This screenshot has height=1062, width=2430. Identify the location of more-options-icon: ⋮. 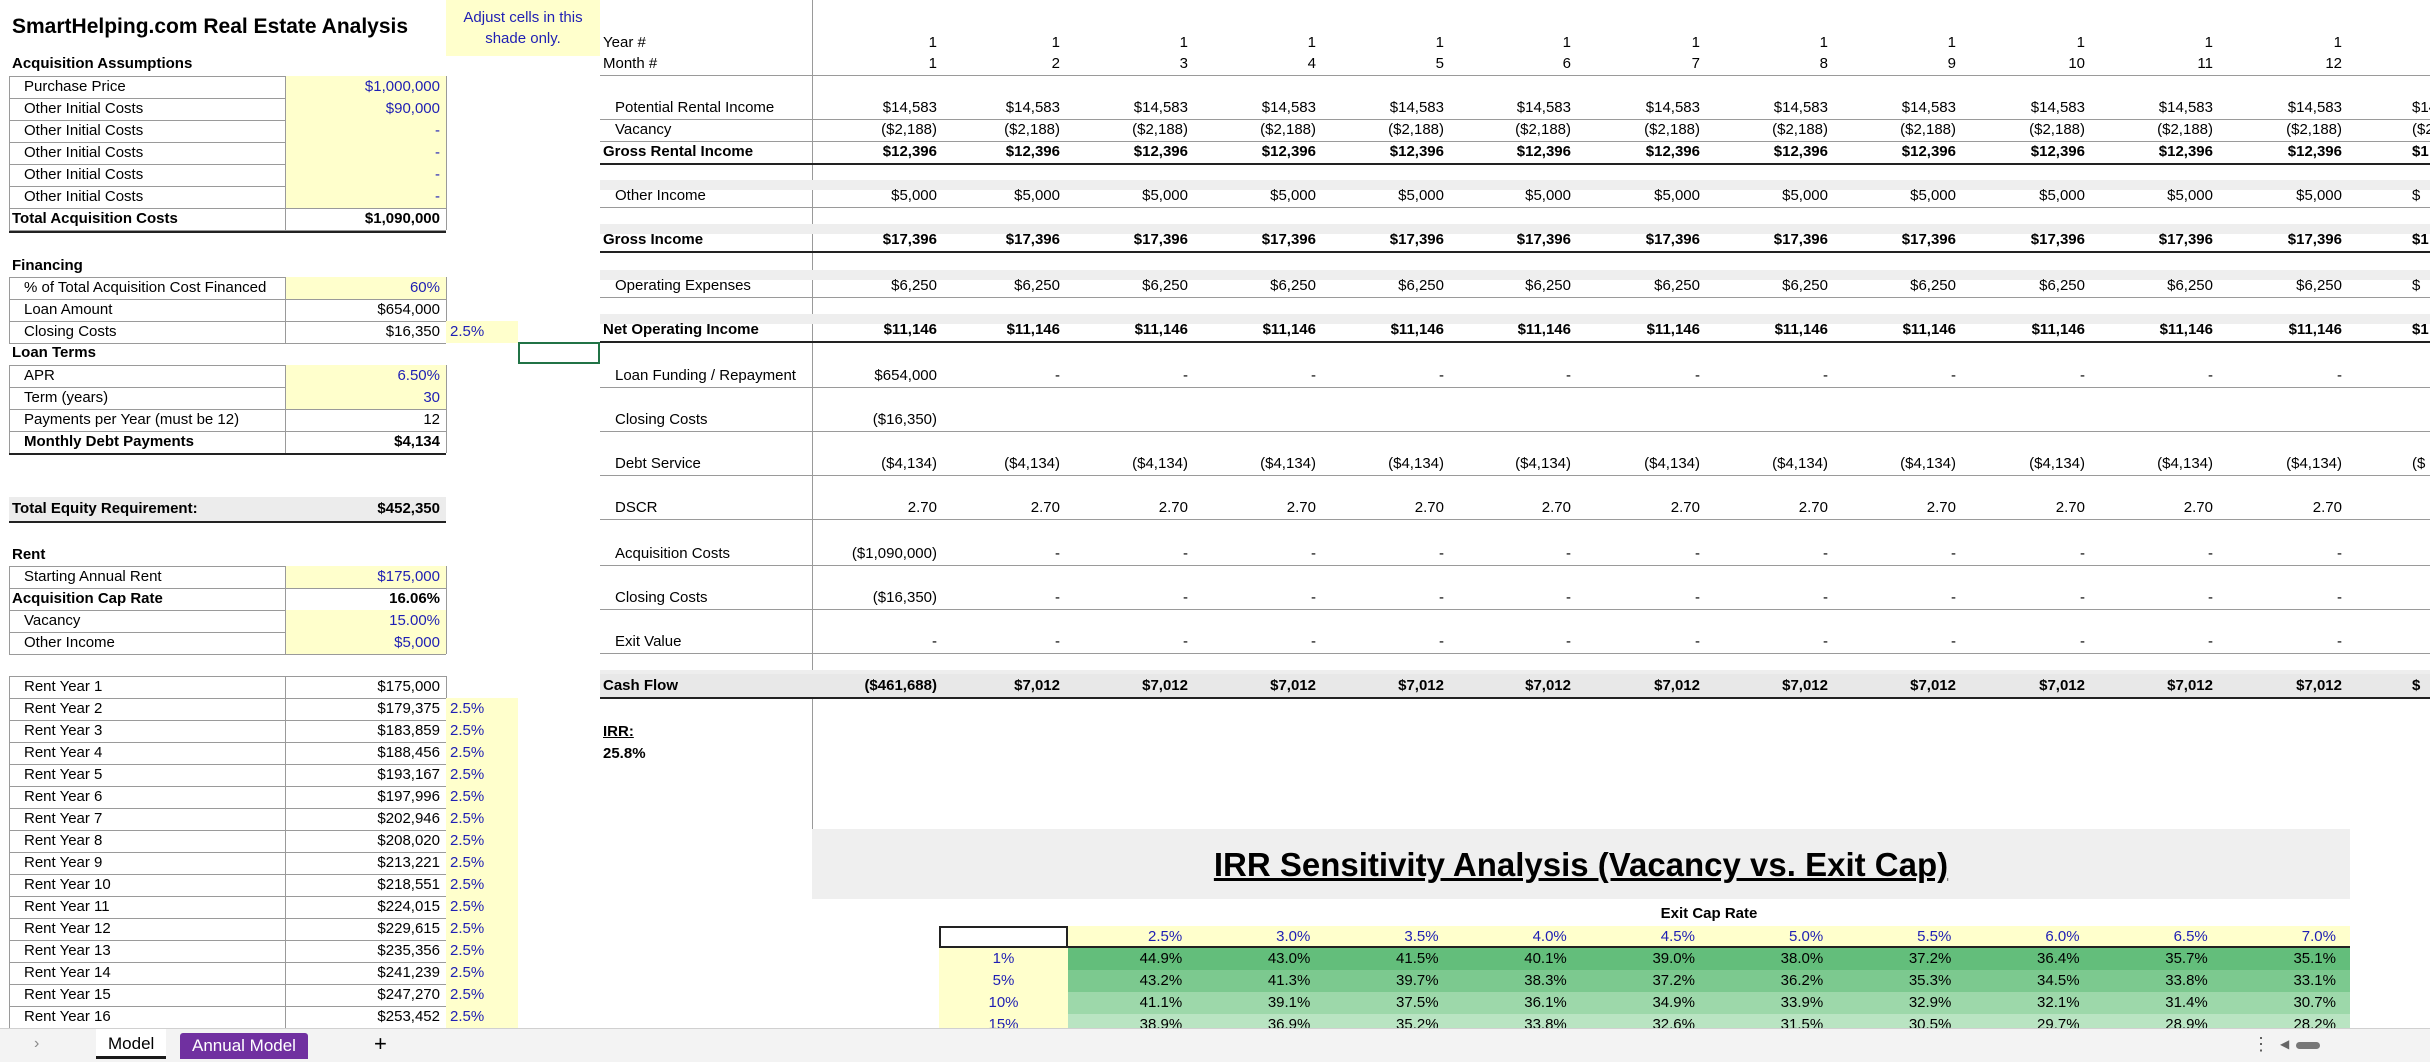
(2261, 1044).